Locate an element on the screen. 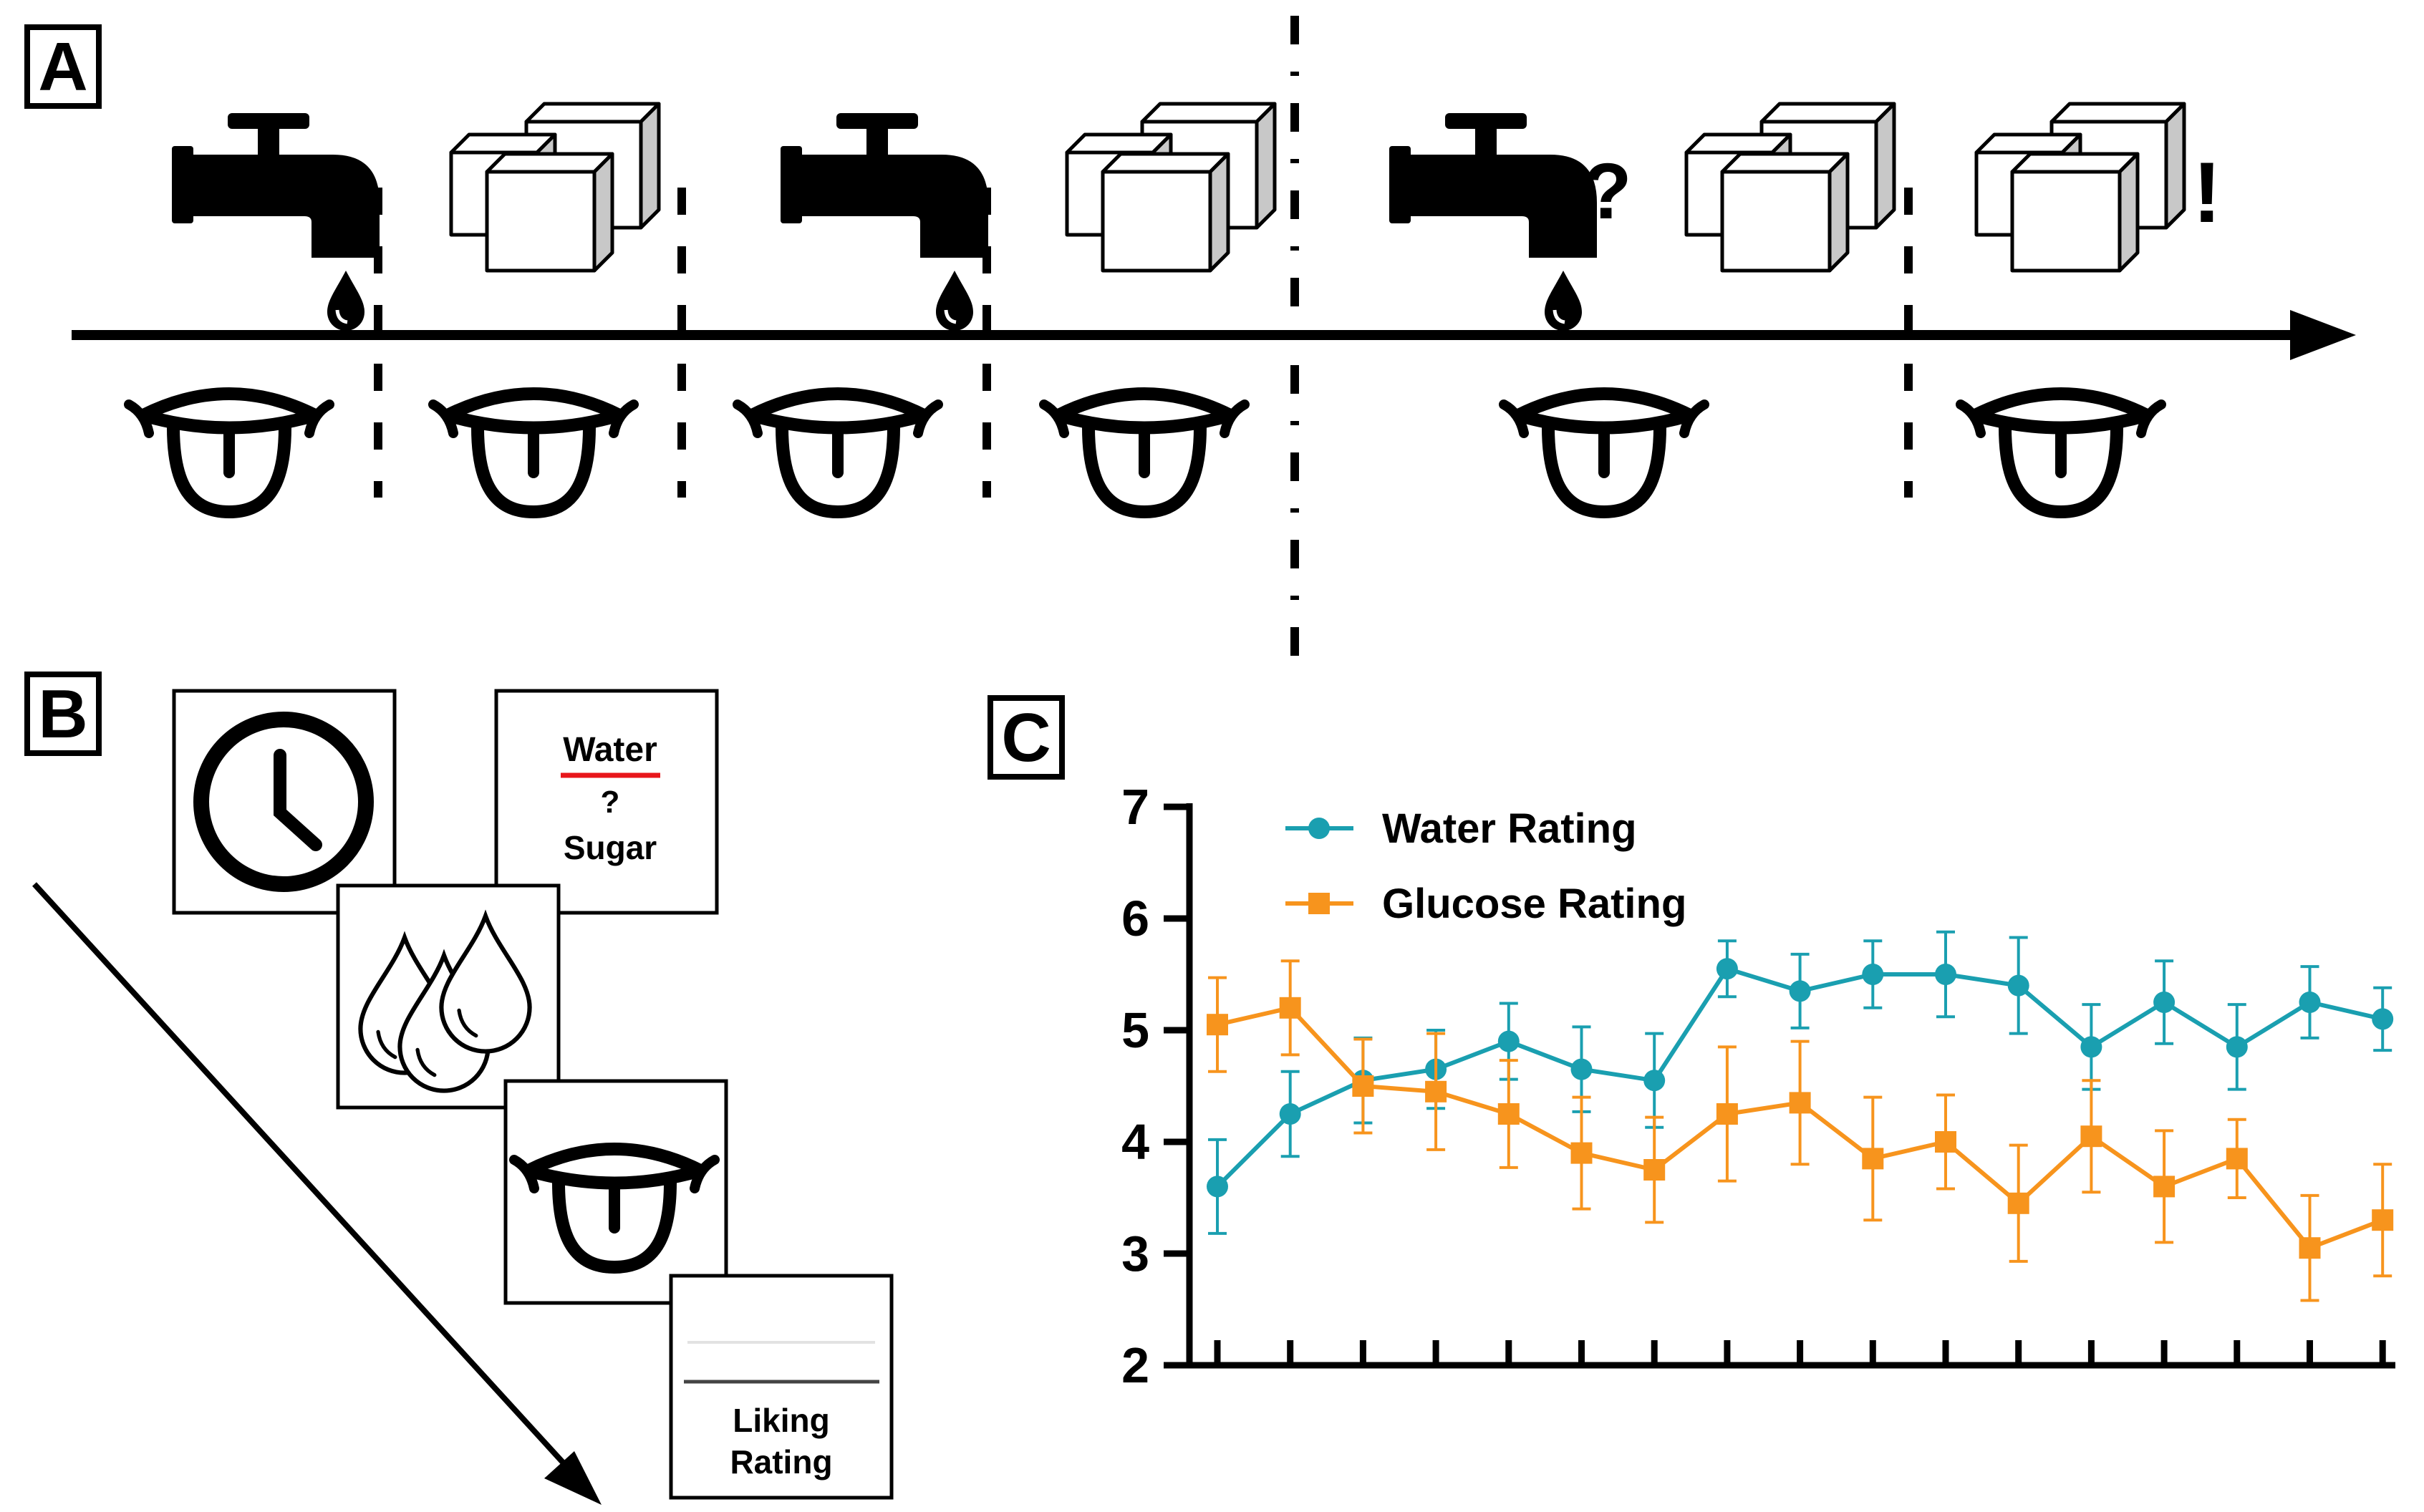  panel-b-label-box is located at coordinates (63, 714).